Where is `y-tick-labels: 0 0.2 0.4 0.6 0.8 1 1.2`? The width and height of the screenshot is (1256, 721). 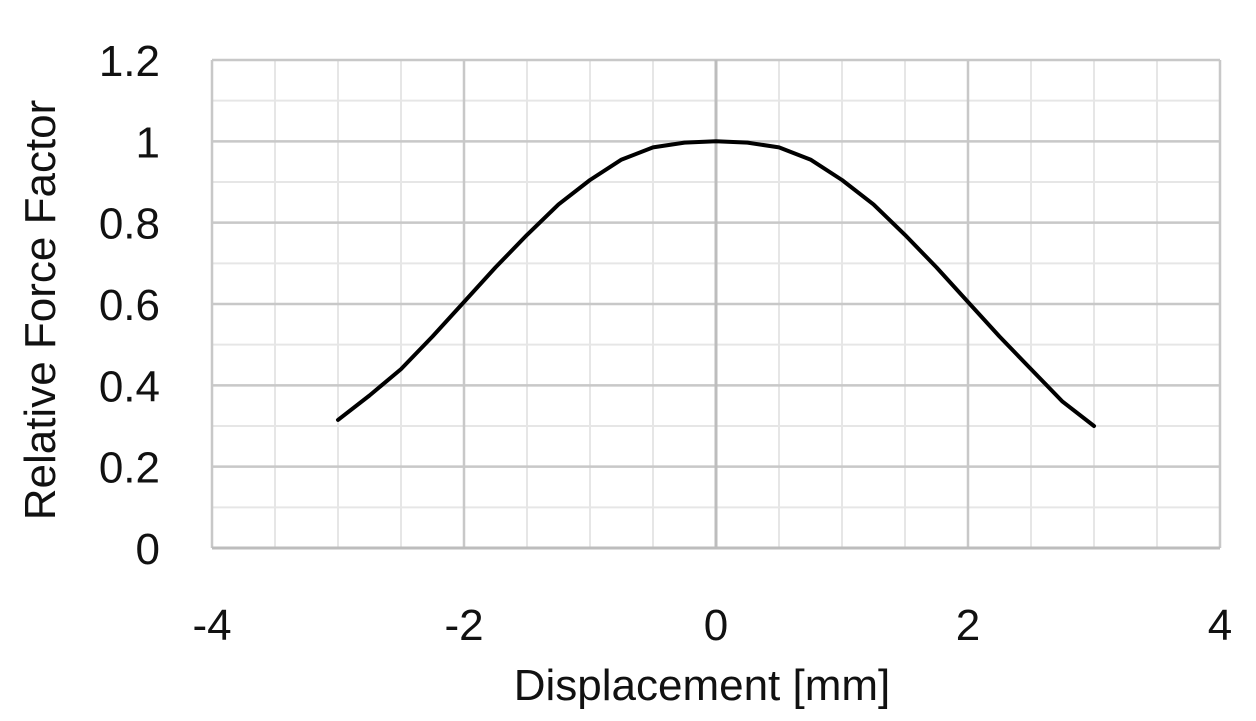
y-tick-labels: 0 0.2 0.4 0.6 0.8 1 1.2 is located at coordinates (129, 305).